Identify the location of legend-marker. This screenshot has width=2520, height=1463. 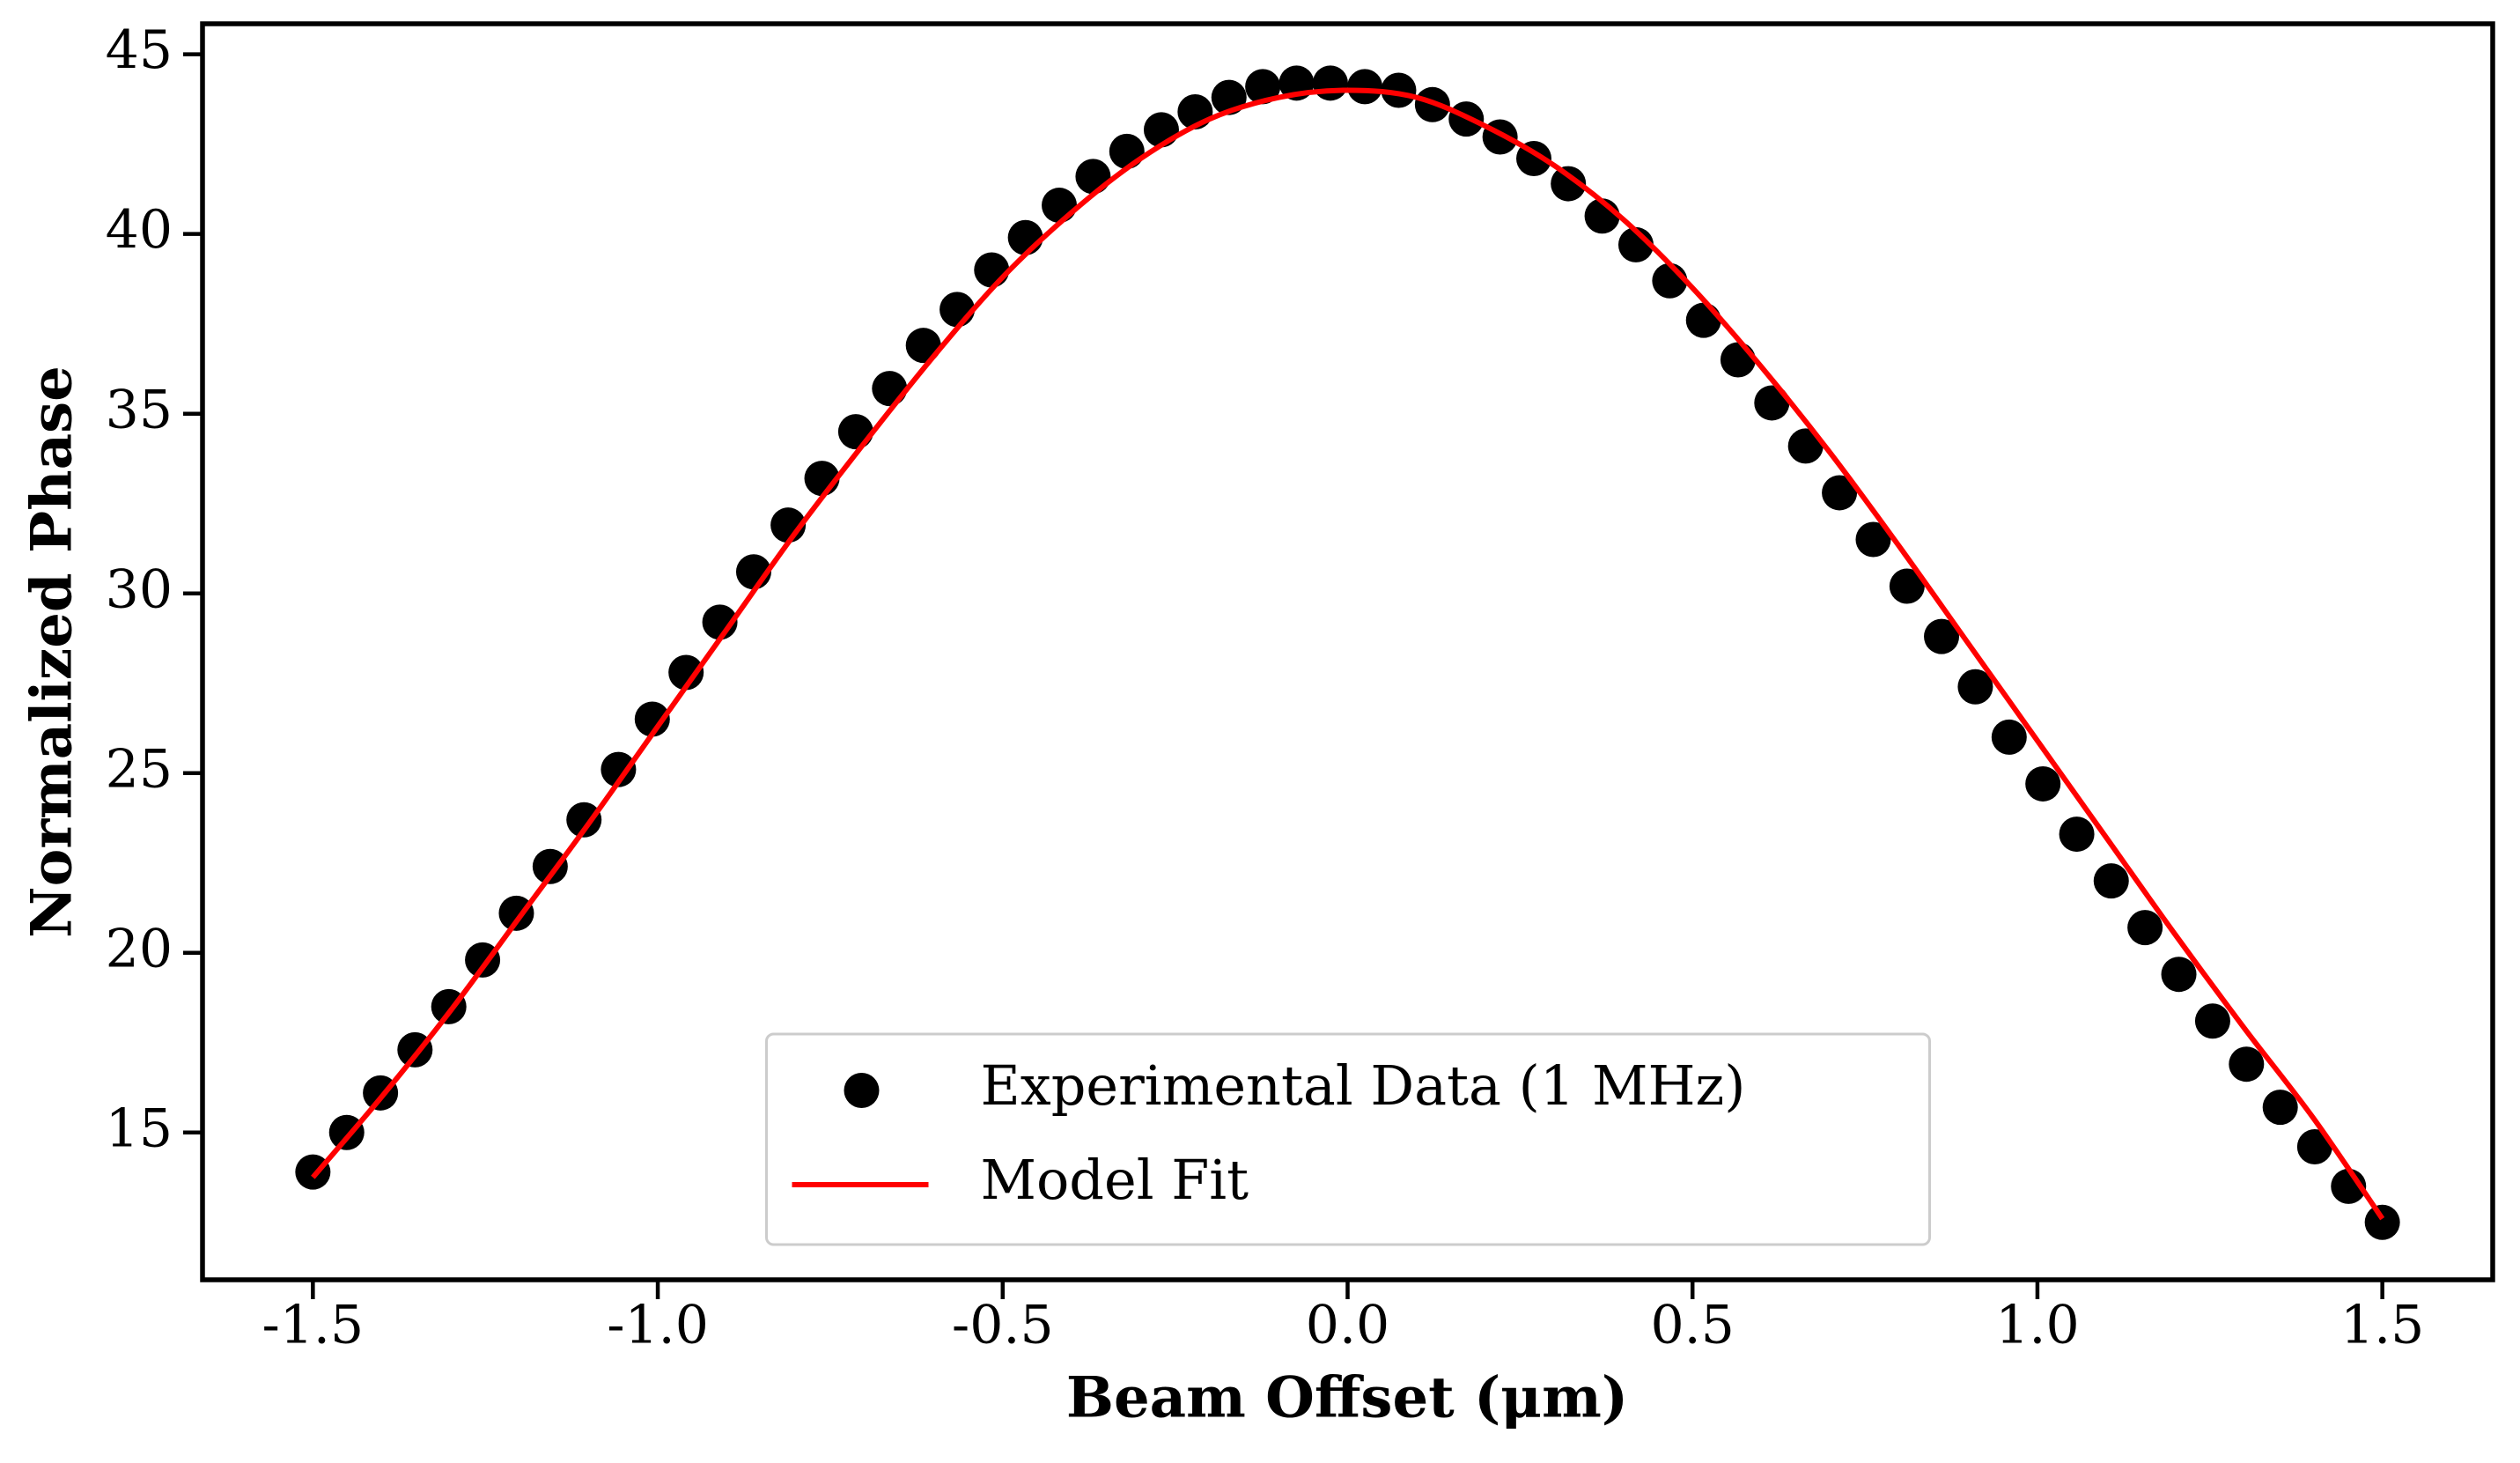
(862, 1090).